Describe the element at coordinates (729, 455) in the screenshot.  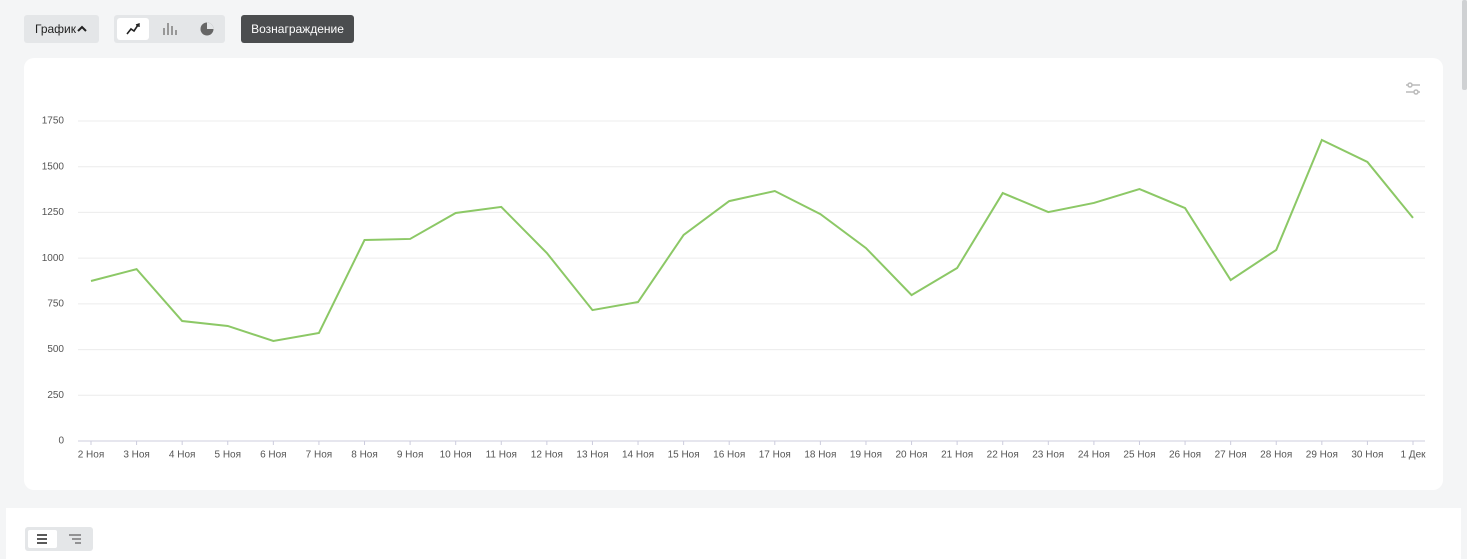
I see `x-tick-label: 16 Ноя` at that location.